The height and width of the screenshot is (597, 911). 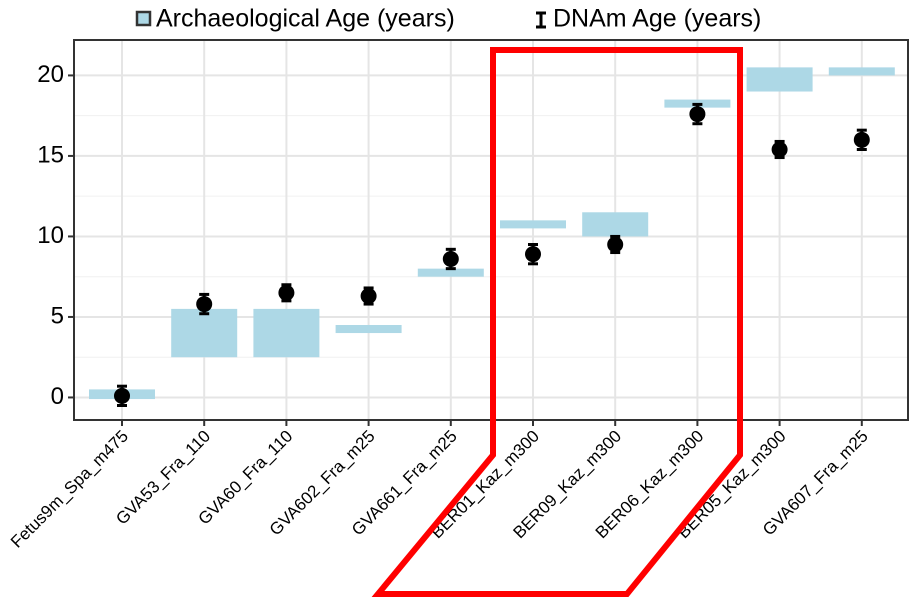 I want to click on y-tick-label: 0, so click(x=57, y=396).